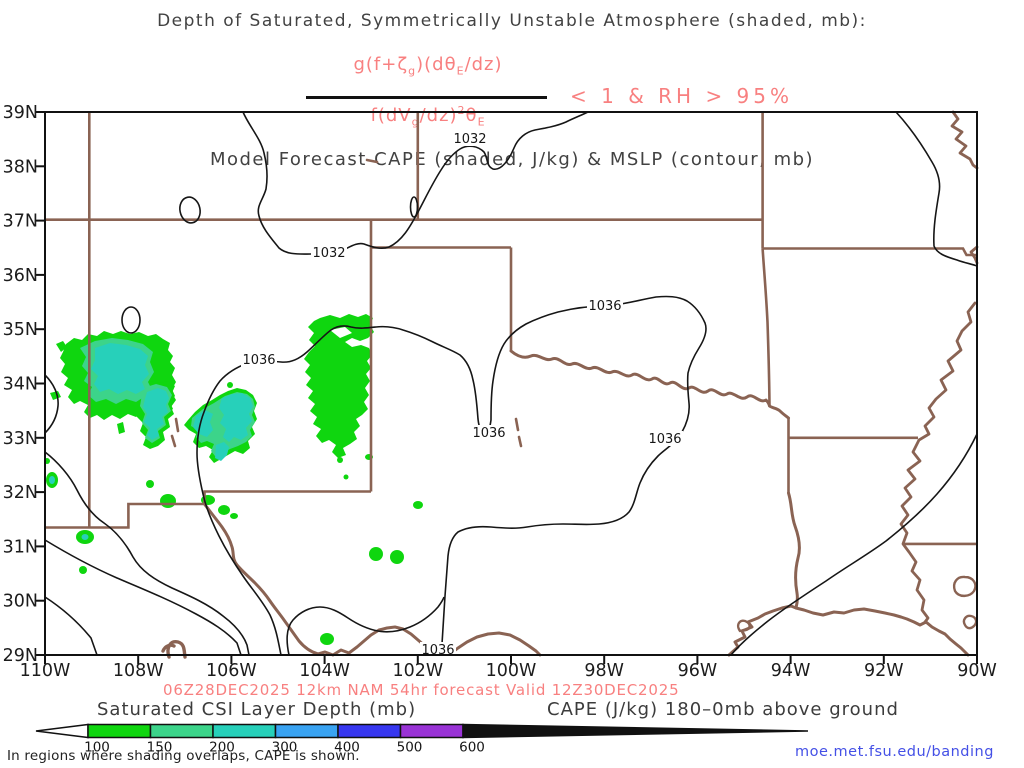  I want to click on y-axis: 39N 38N 37N 36N 35N 34N 33N 32N 31N 30N 29N, so click(24, 384).